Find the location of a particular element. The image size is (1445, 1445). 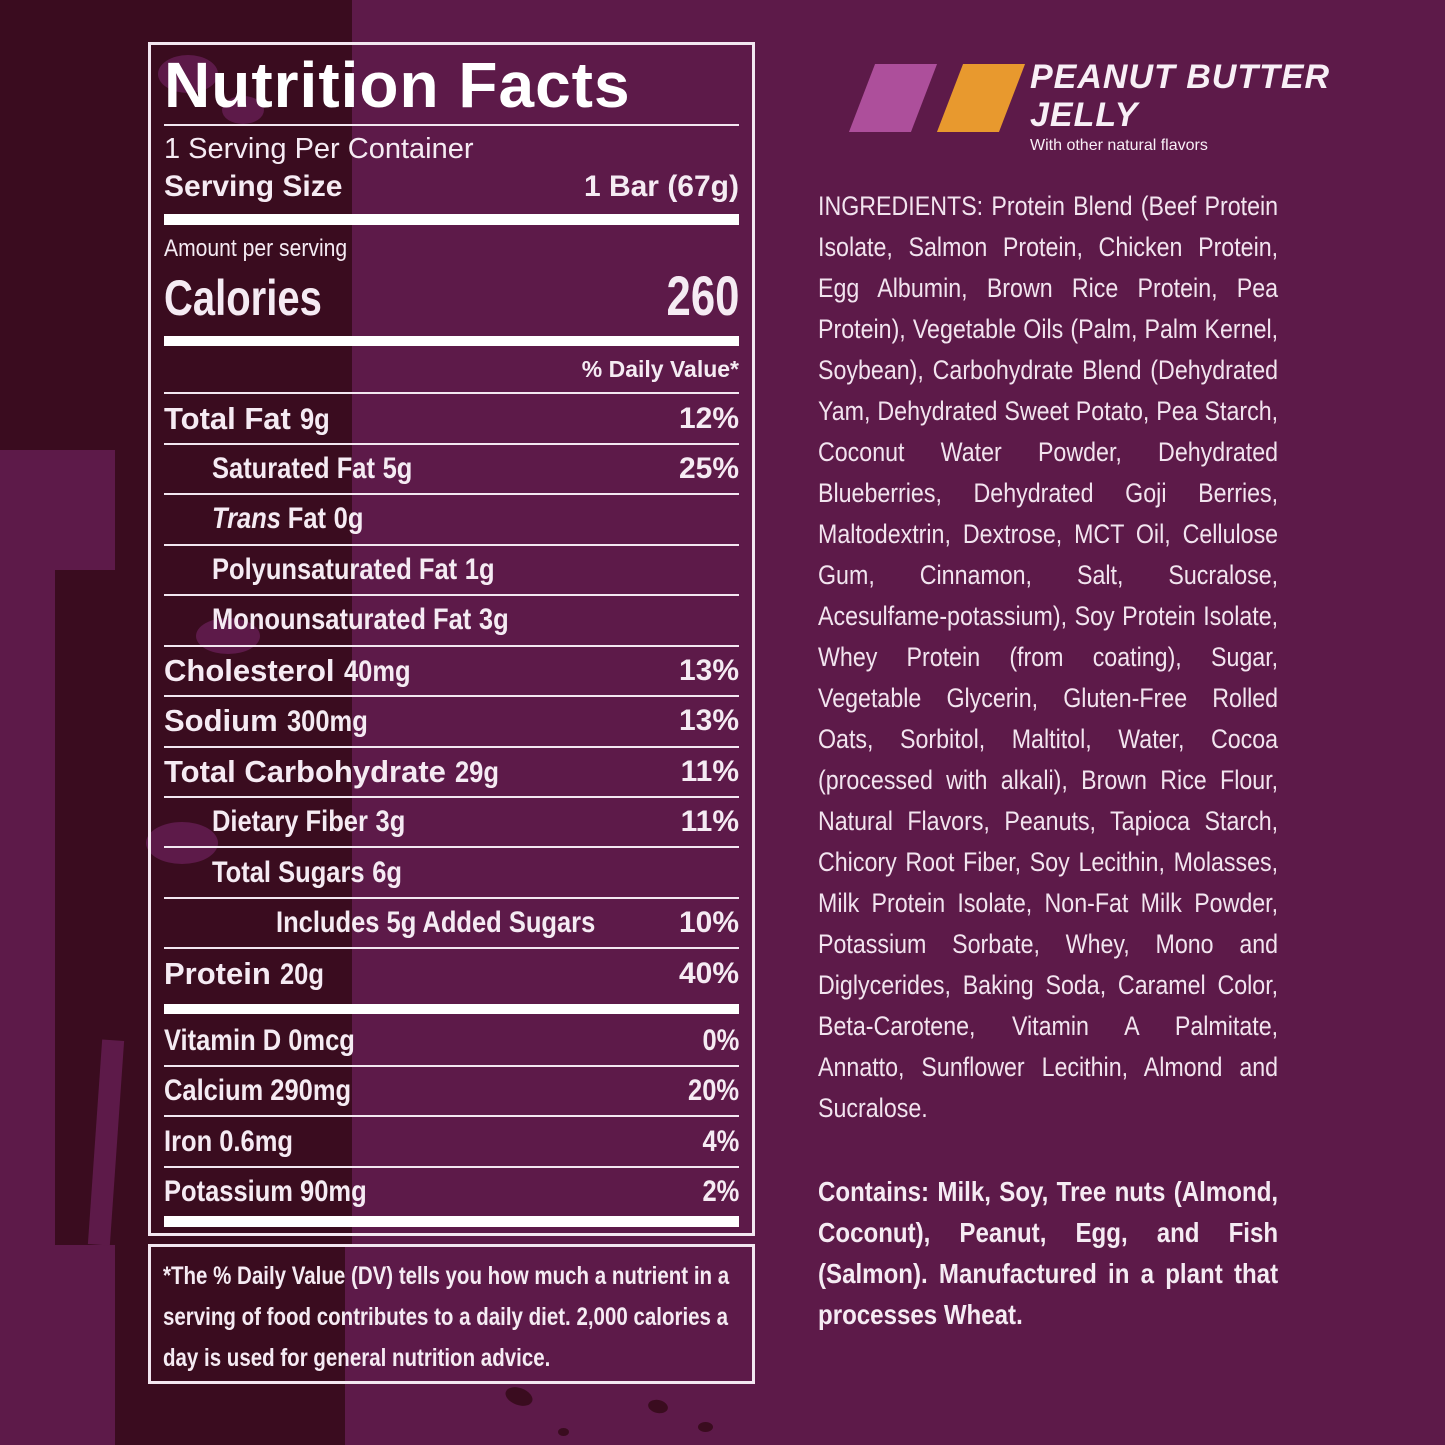

nutrient-dv: 40% is located at coordinates (708, 973).